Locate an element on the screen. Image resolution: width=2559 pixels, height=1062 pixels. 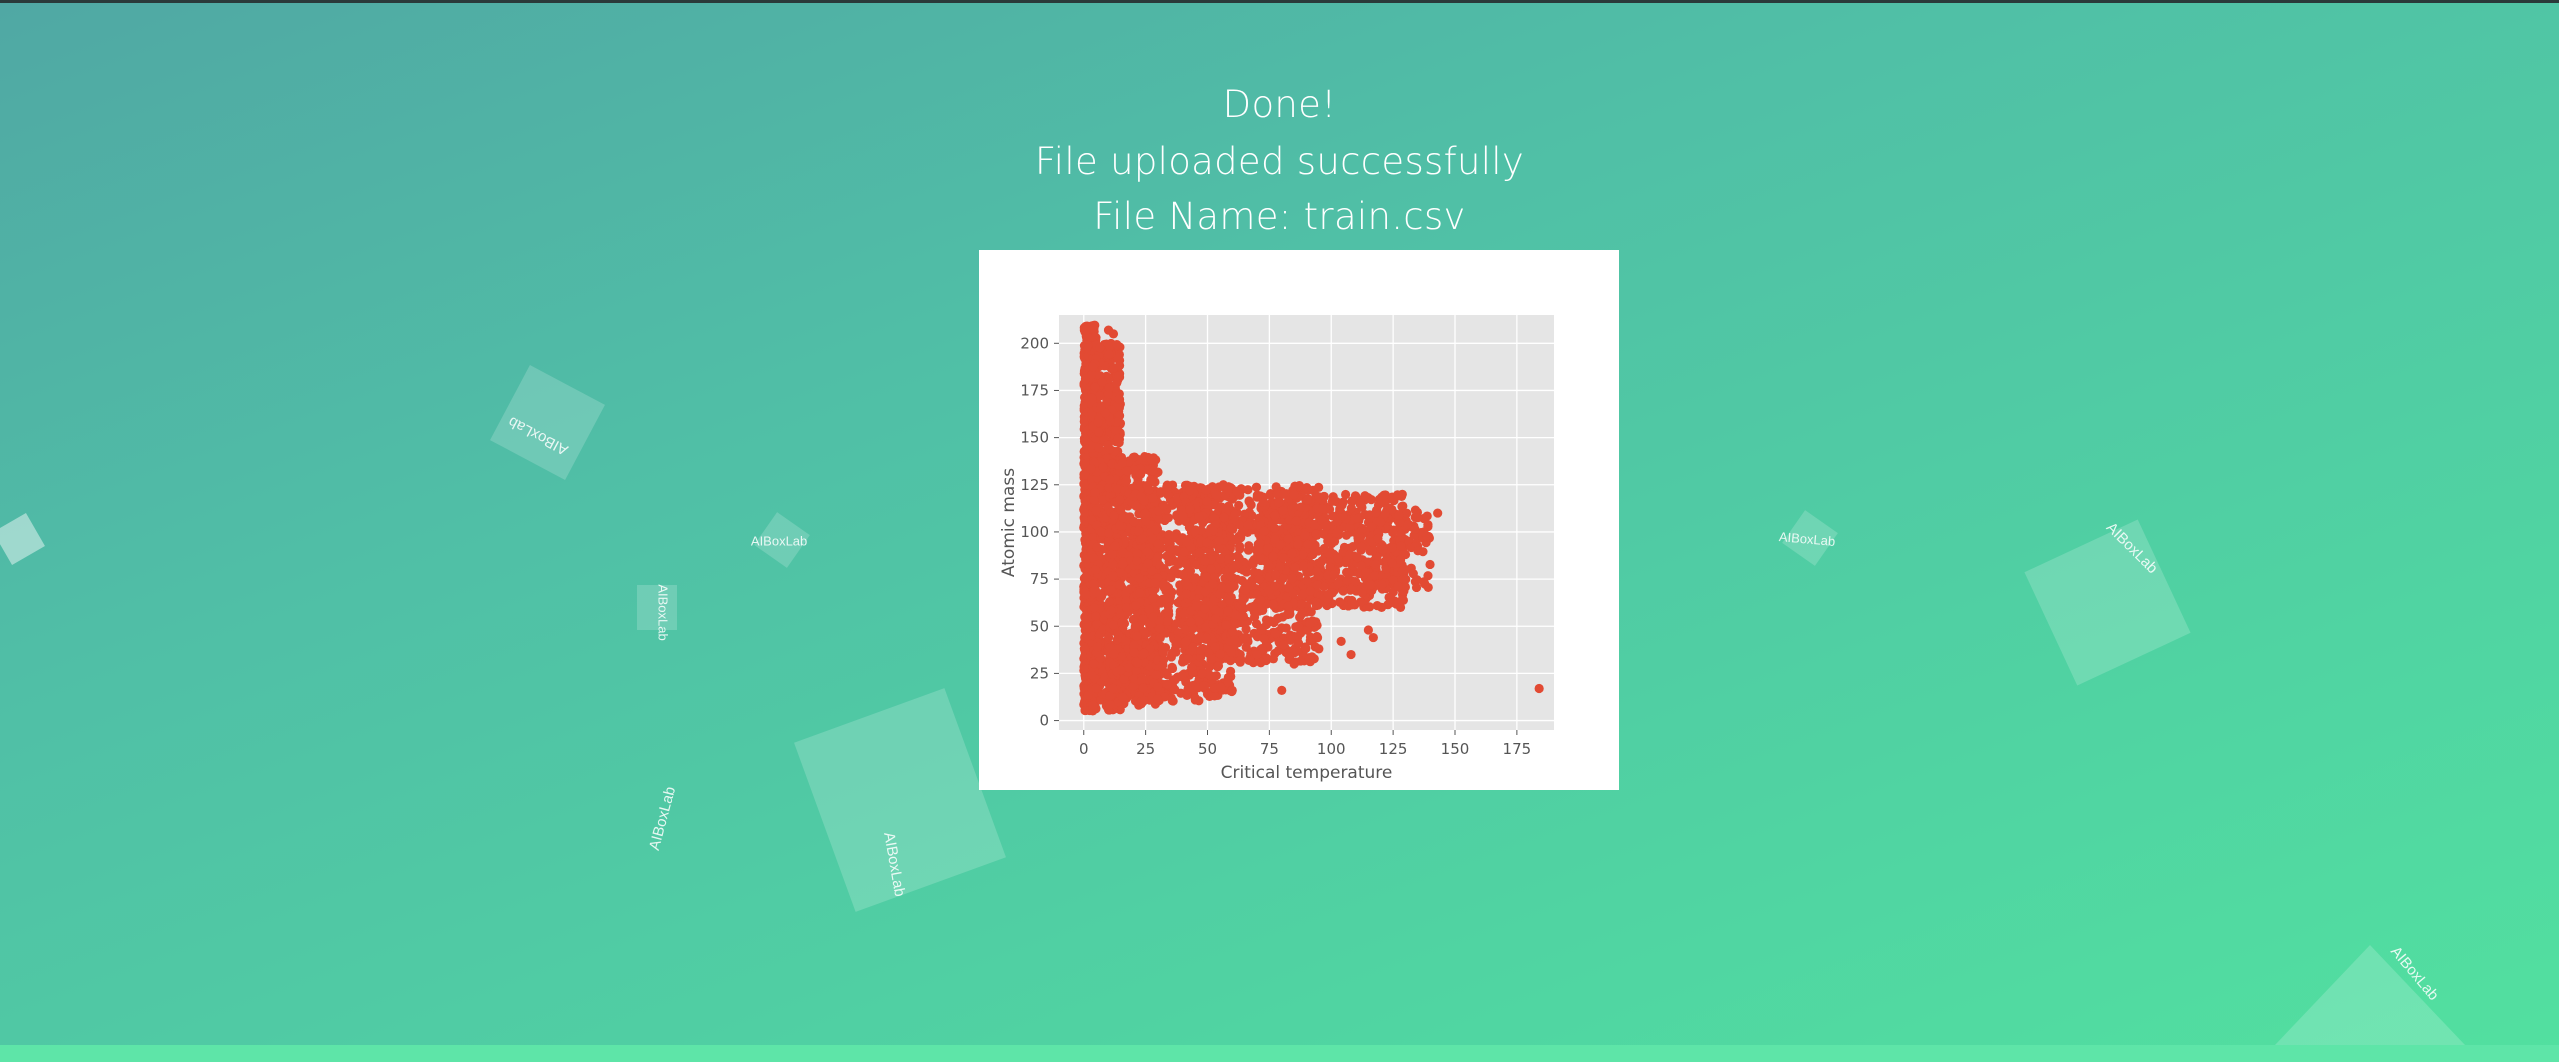
y-axis-label: Atomic mass is located at coordinates (1009, 522).